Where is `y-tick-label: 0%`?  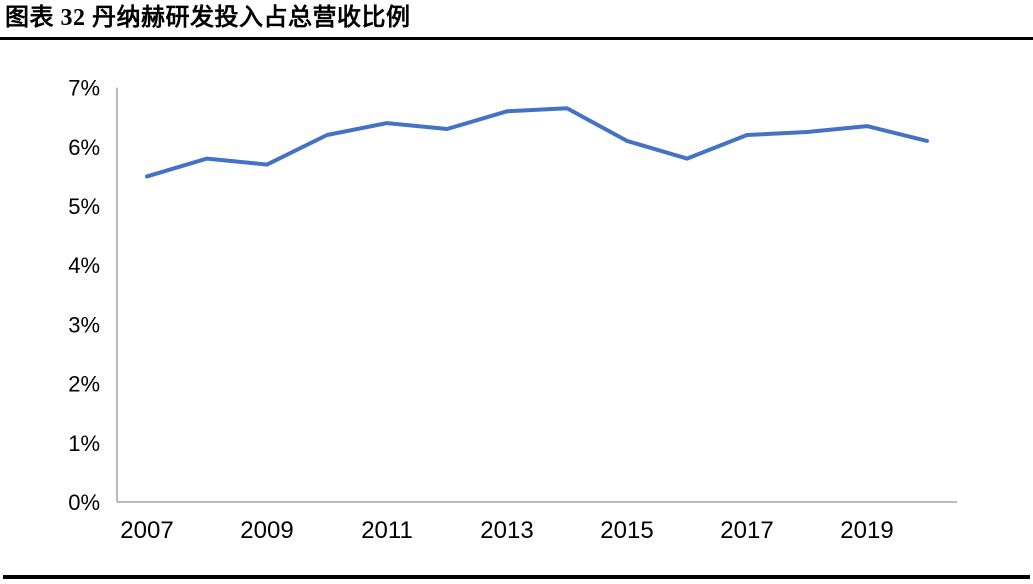
y-tick-label: 0% is located at coordinates (84, 502).